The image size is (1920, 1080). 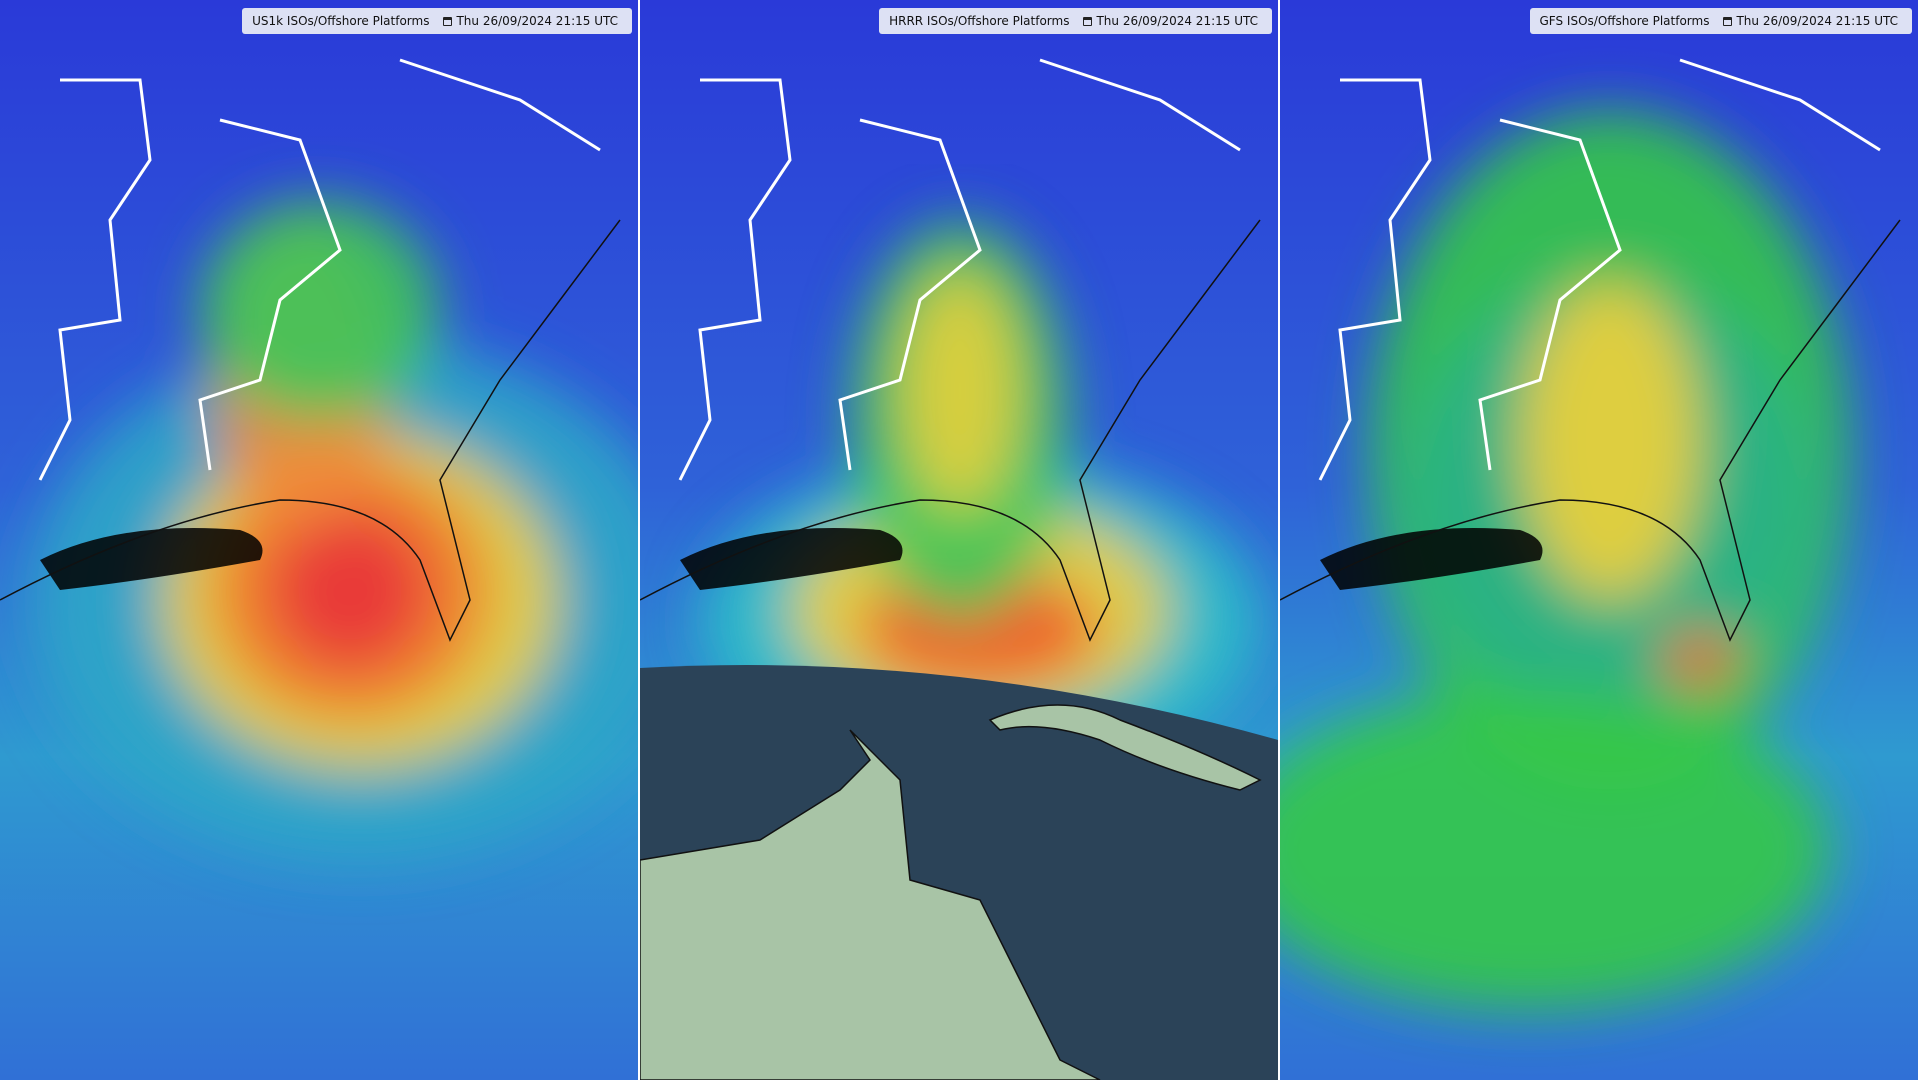 I want to click on land-central-america, so click(x=870, y=904).